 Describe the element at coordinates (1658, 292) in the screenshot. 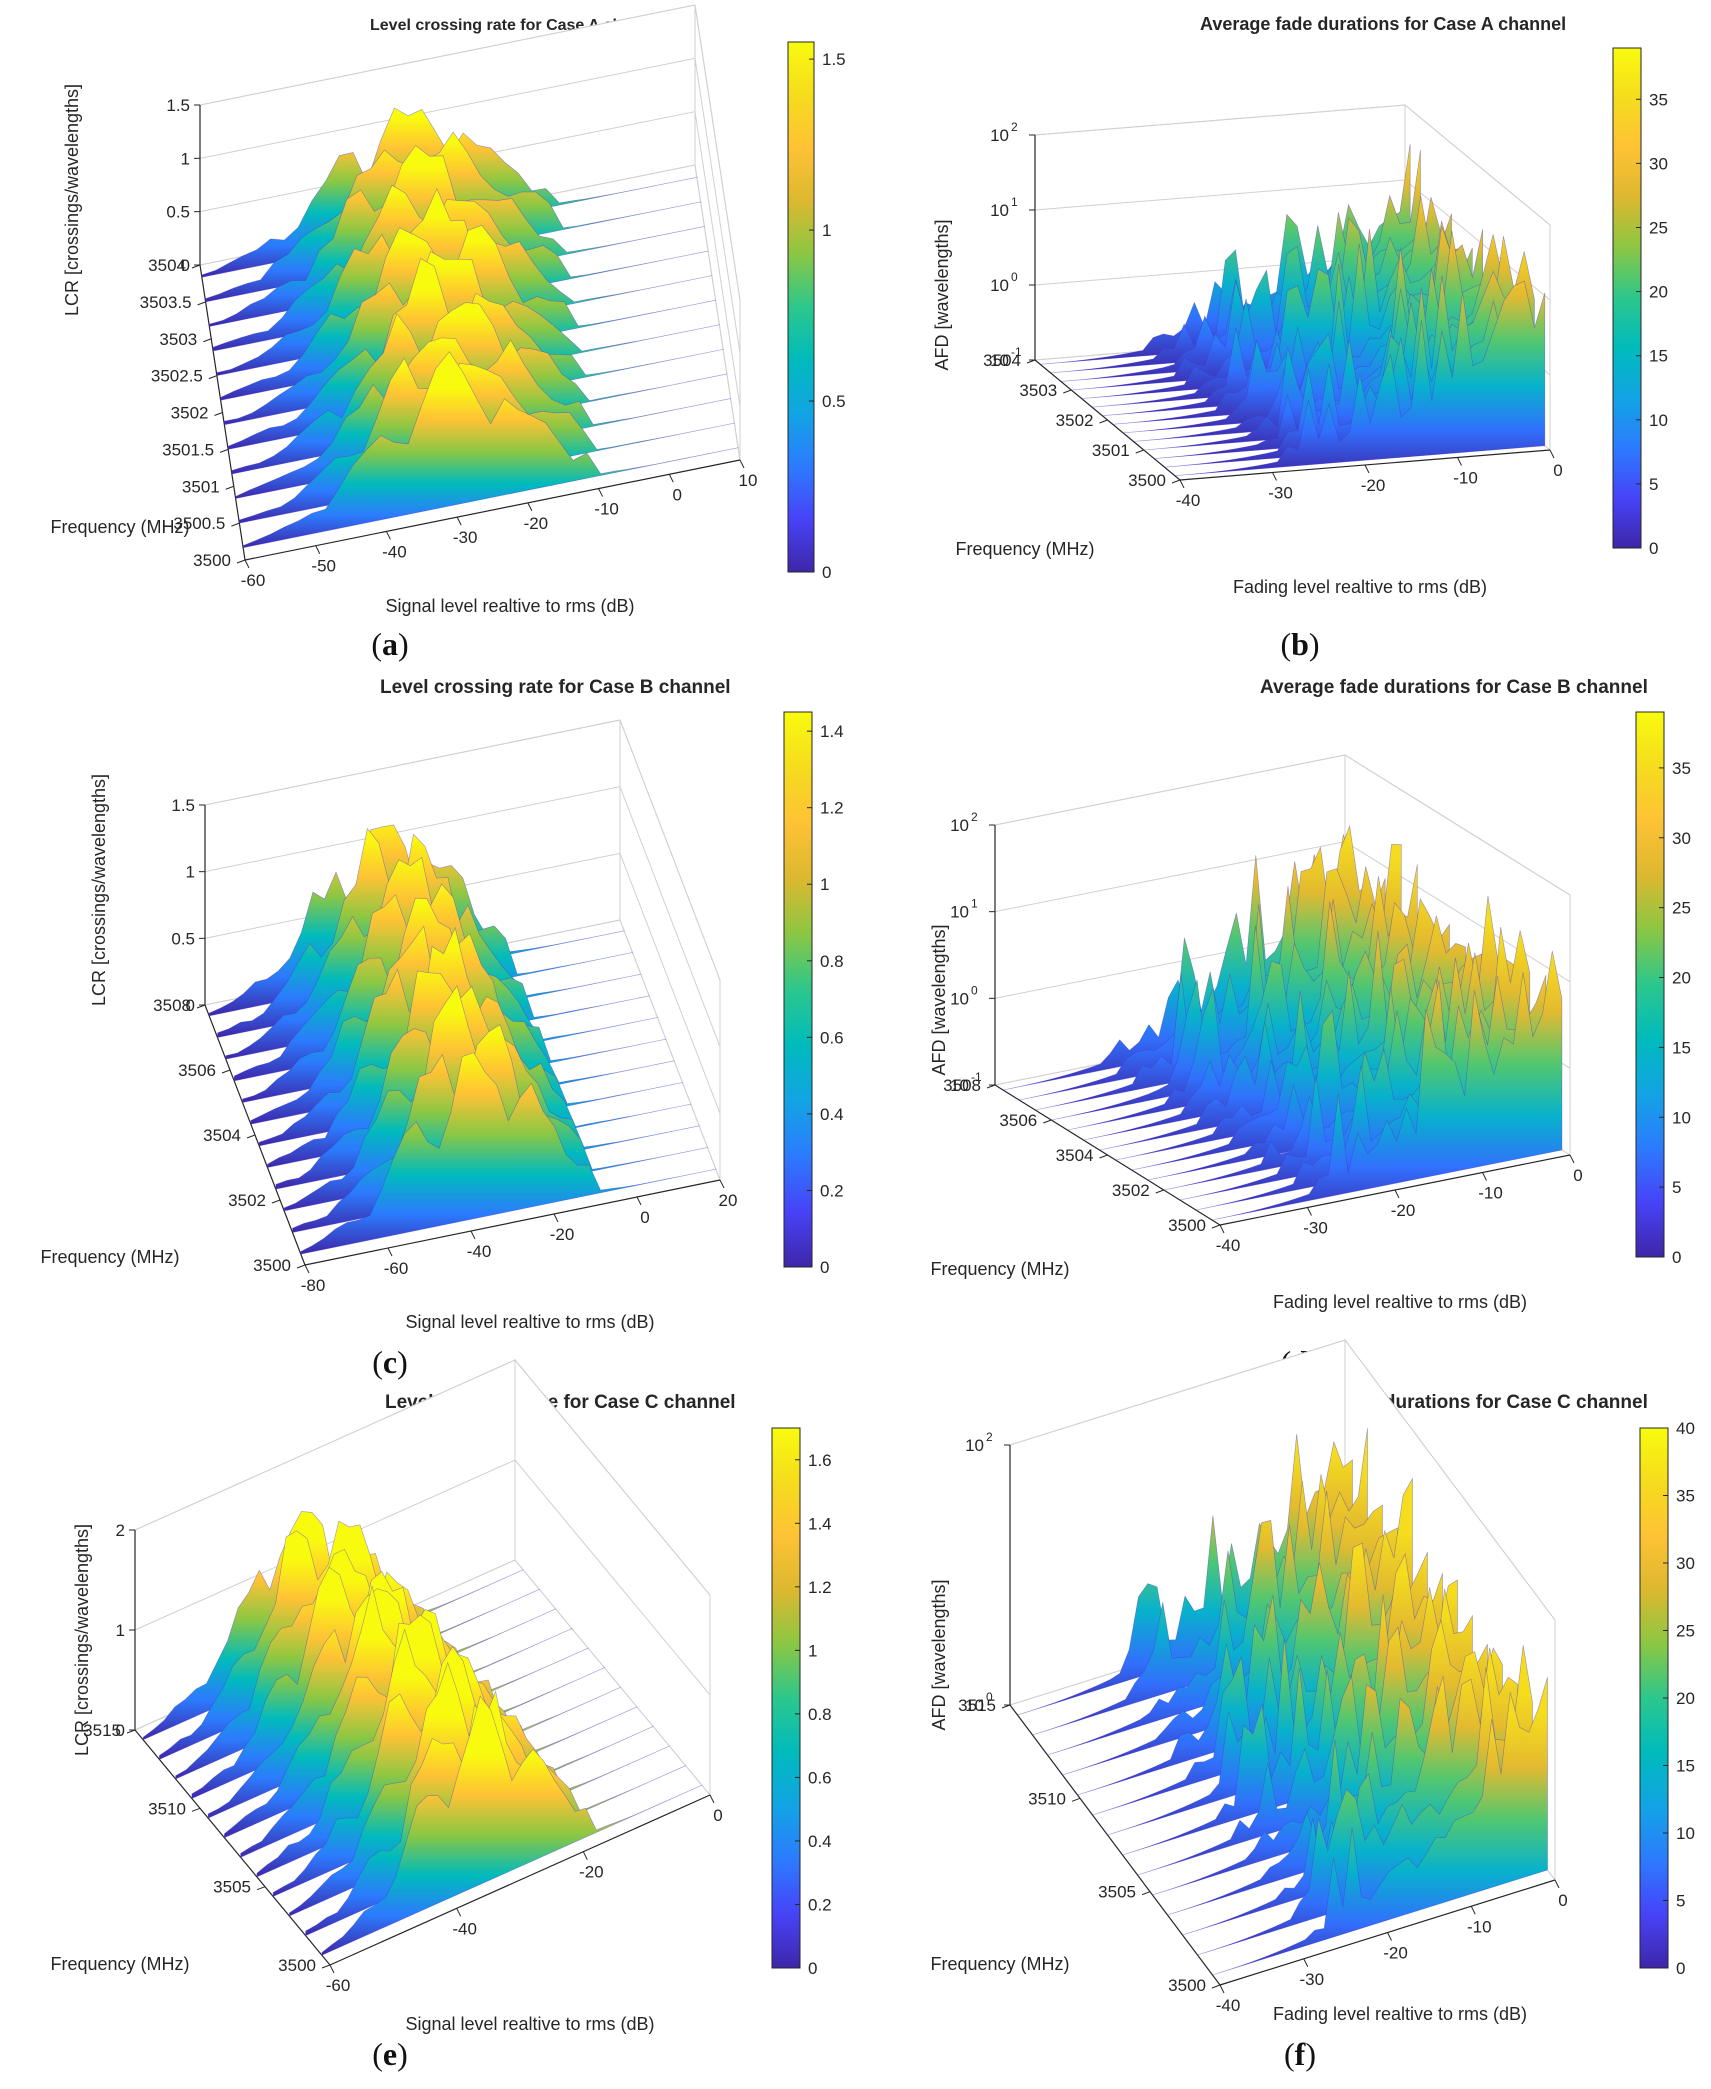

I see `colorbar-tick-label: 20` at that location.